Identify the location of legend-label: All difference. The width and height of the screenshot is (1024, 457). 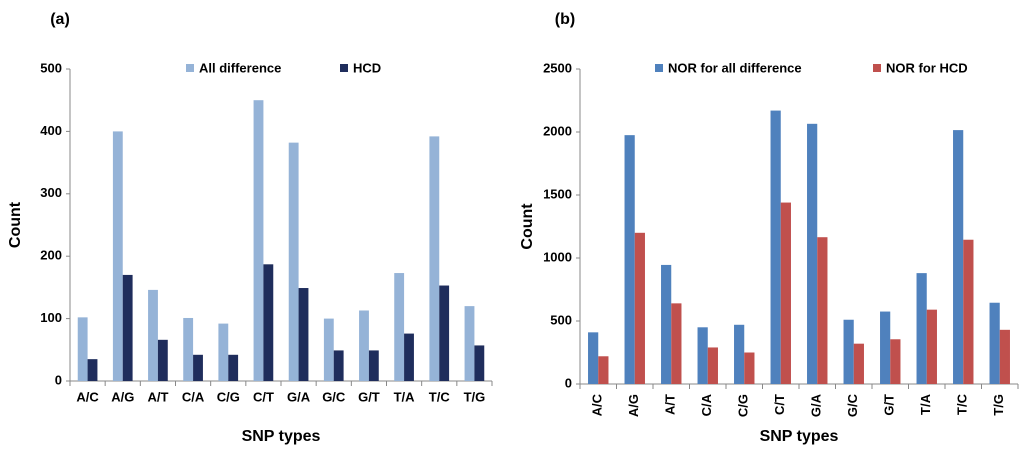
(240, 67).